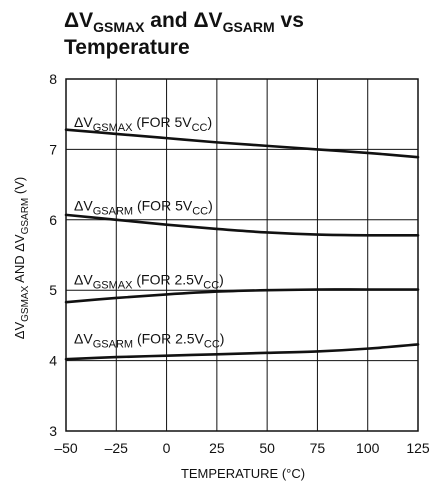 Image resolution: width=432 pixels, height=489 pixels. Describe the element at coordinates (25, 216) in the screenshot. I see `y-axis-label-sub2: GSARM` at that location.